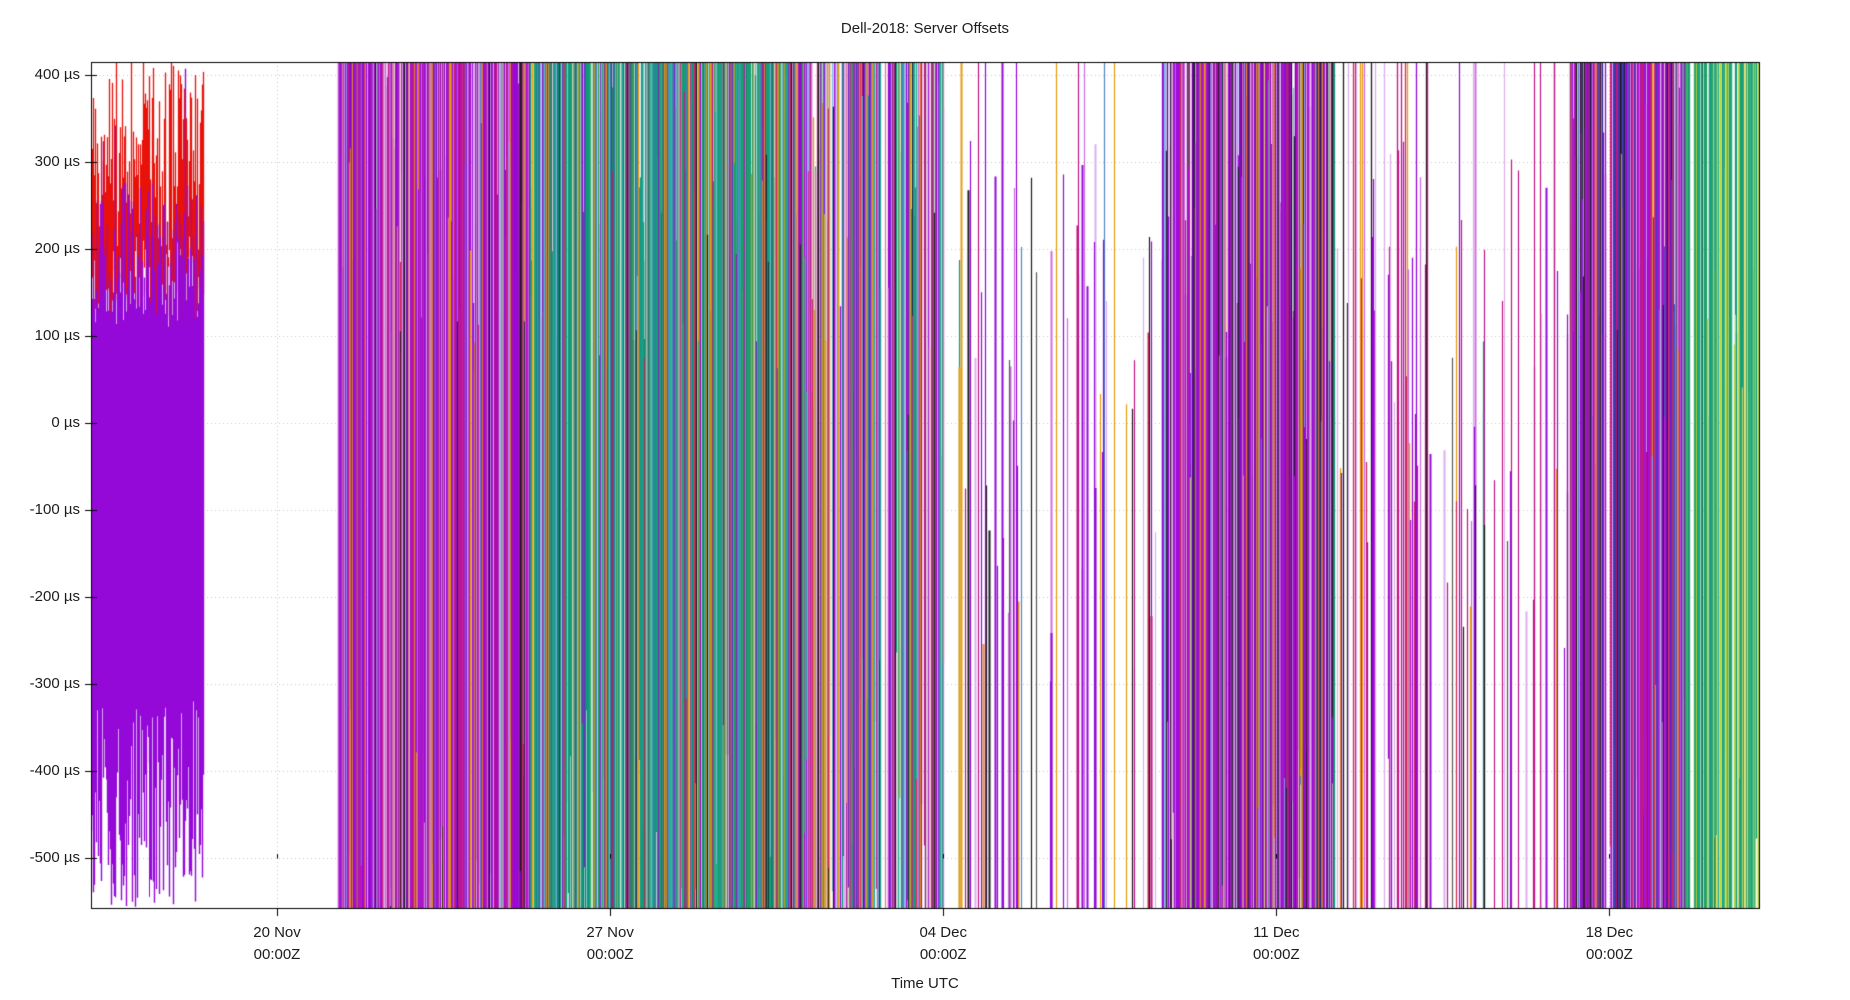  Describe the element at coordinates (277, 943) in the screenshot. I see `x-tick-label: 20 Nov 00:00Z` at that location.